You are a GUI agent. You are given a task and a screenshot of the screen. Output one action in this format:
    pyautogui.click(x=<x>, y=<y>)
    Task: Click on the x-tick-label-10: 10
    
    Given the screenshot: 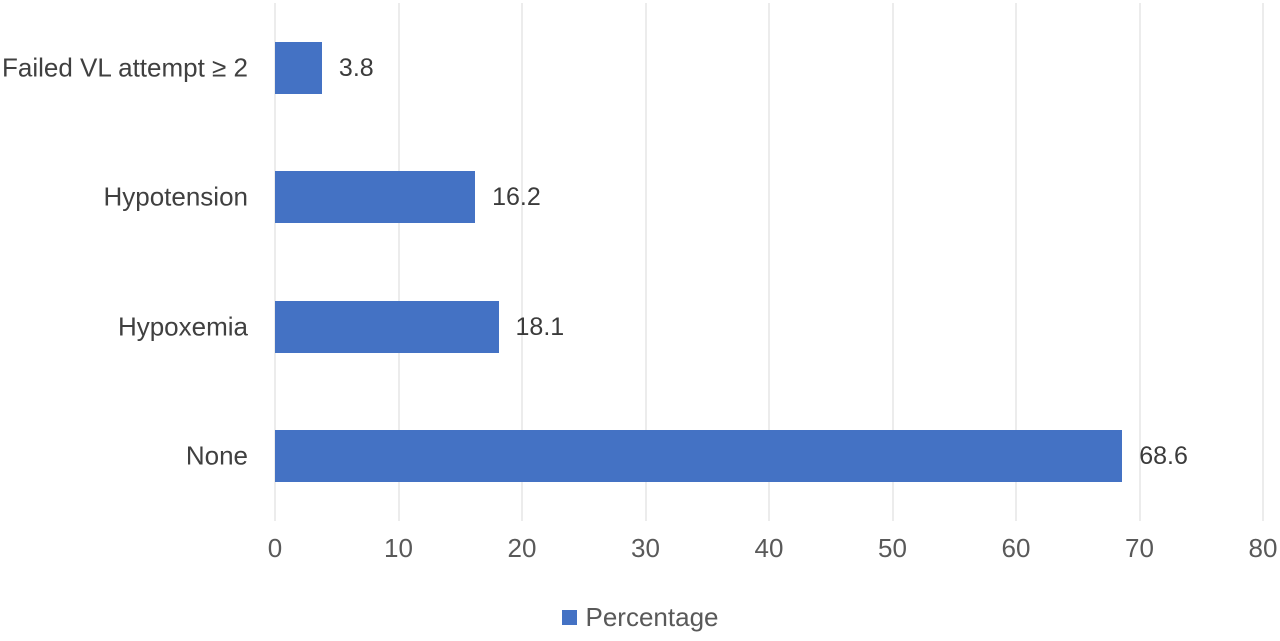 What is the action you would take?
    pyautogui.click(x=398, y=548)
    